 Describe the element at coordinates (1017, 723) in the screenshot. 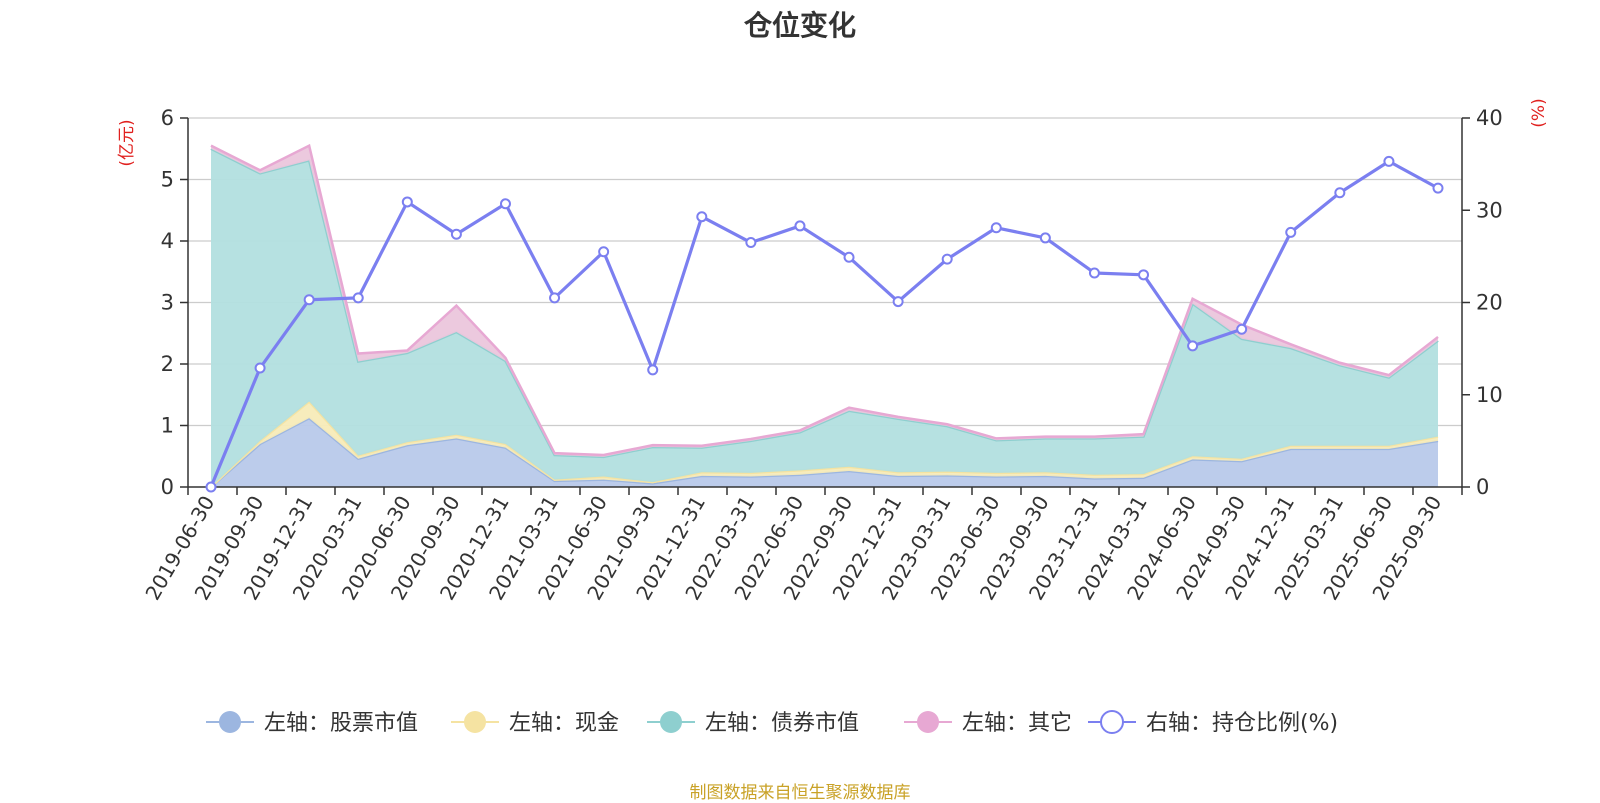

I see `legend-label-3: 左轴：其它` at that location.